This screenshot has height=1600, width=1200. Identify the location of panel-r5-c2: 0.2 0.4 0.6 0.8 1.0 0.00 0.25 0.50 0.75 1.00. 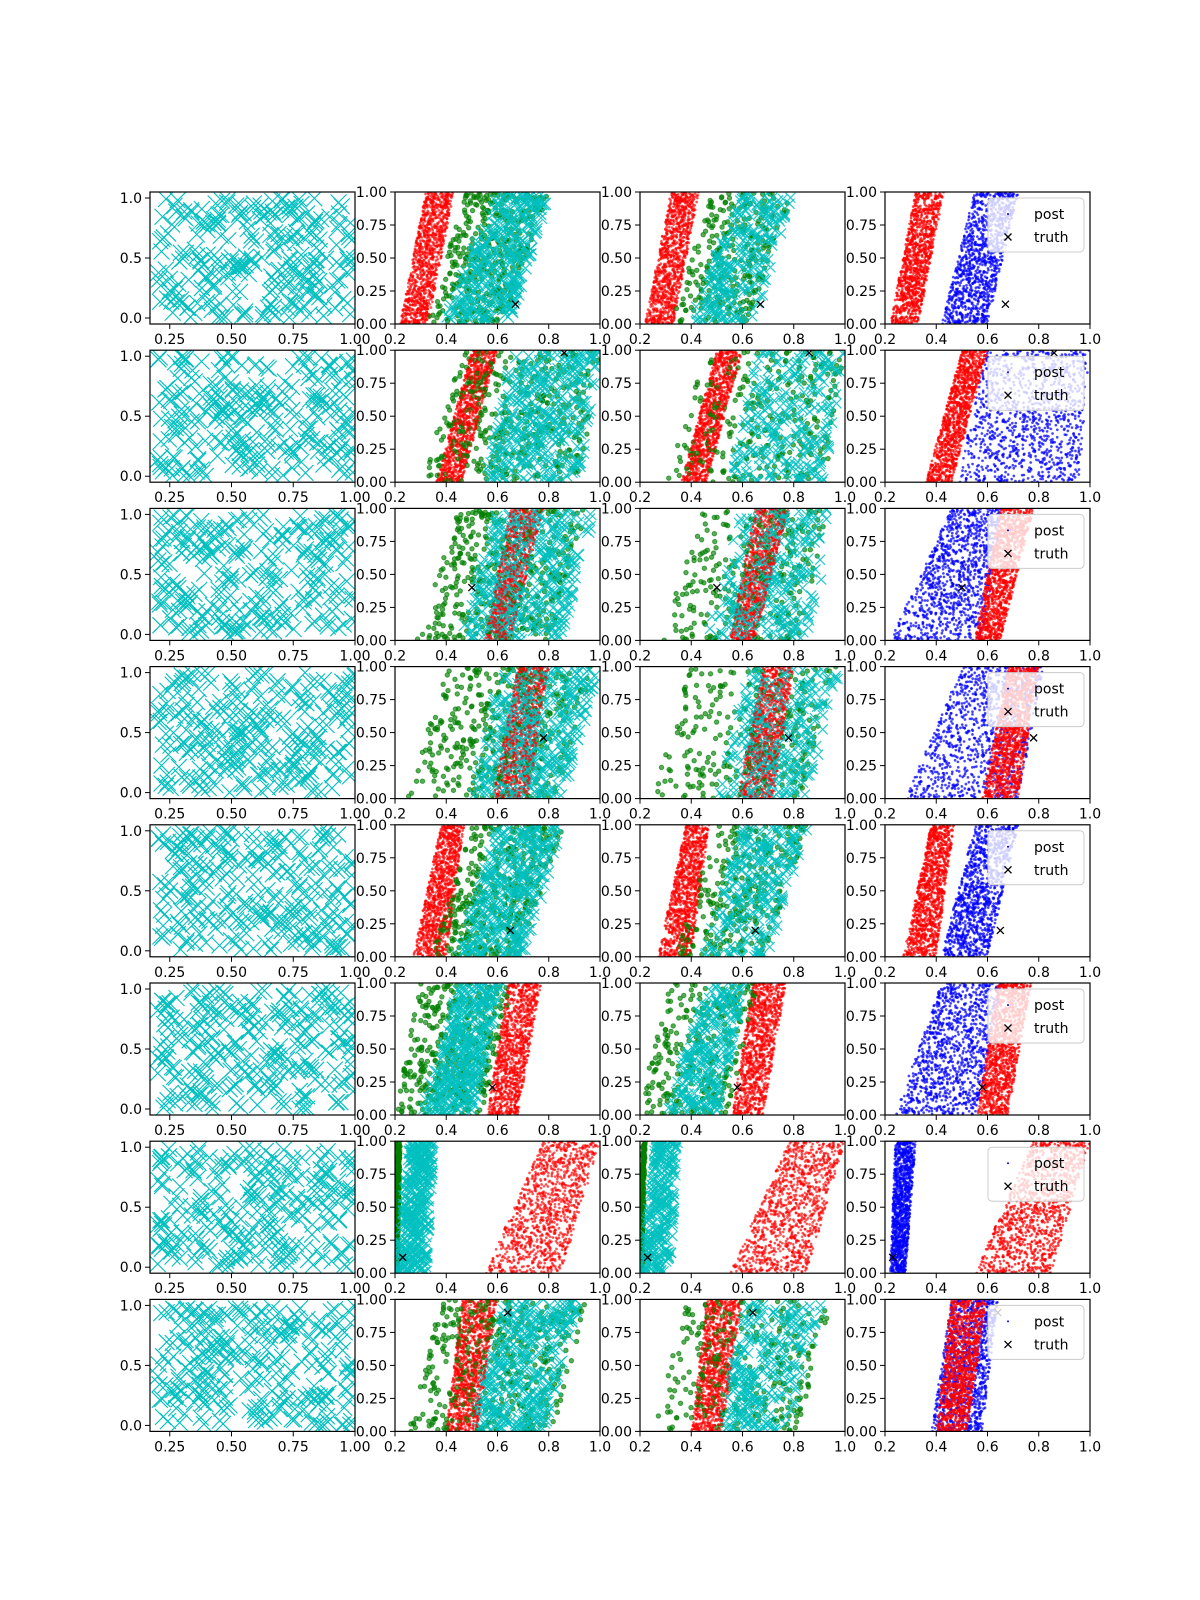
(483, 899).